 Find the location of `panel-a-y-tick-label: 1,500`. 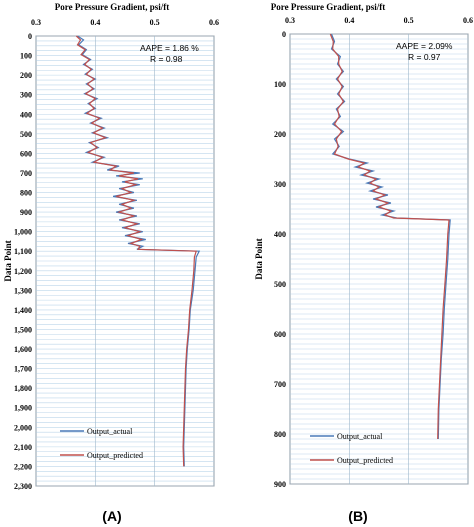

panel-a-y-tick-label: 1,500 is located at coordinates (23, 329).